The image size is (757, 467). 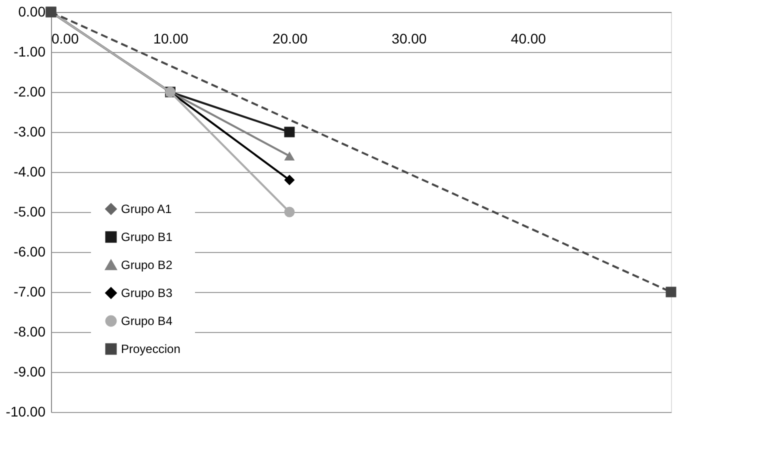 I want to click on legend-label: Proyeccion, so click(x=150, y=349).